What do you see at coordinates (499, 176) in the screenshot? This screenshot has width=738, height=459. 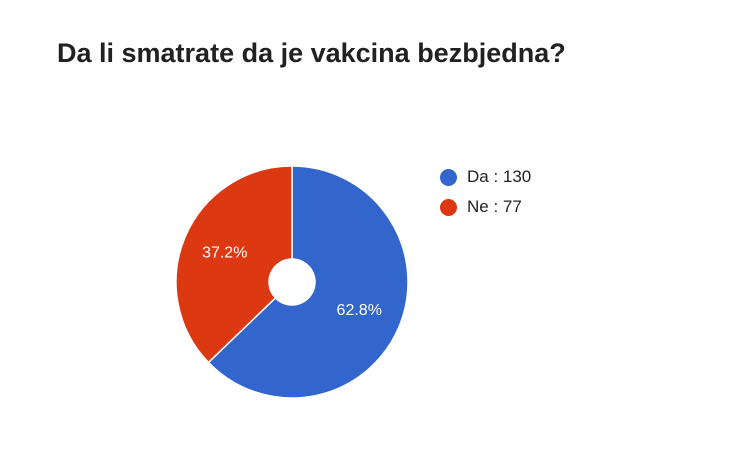 I see `legend-label-da: Da : 130` at bounding box center [499, 176].